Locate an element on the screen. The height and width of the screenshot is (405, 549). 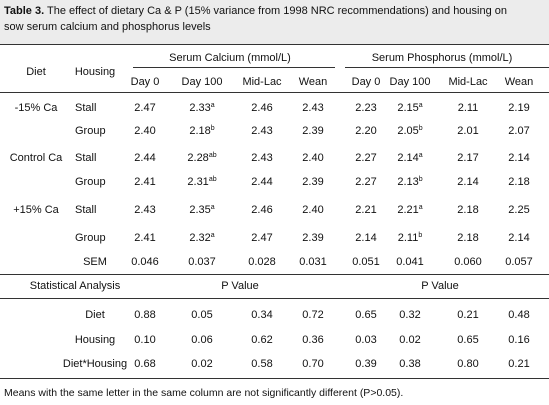
stats-row-label: Diet is located at coordinates (95, 315).